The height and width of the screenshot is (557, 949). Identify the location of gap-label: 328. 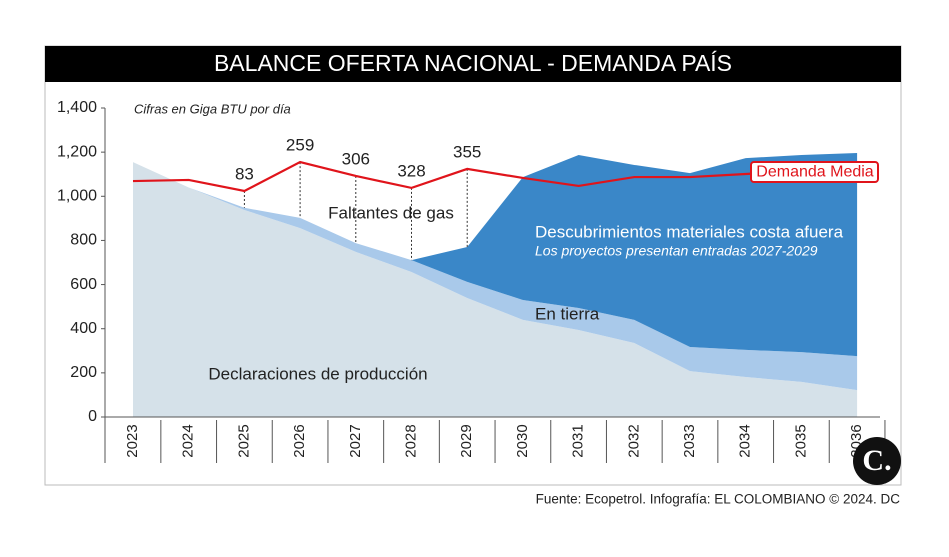
(411, 170).